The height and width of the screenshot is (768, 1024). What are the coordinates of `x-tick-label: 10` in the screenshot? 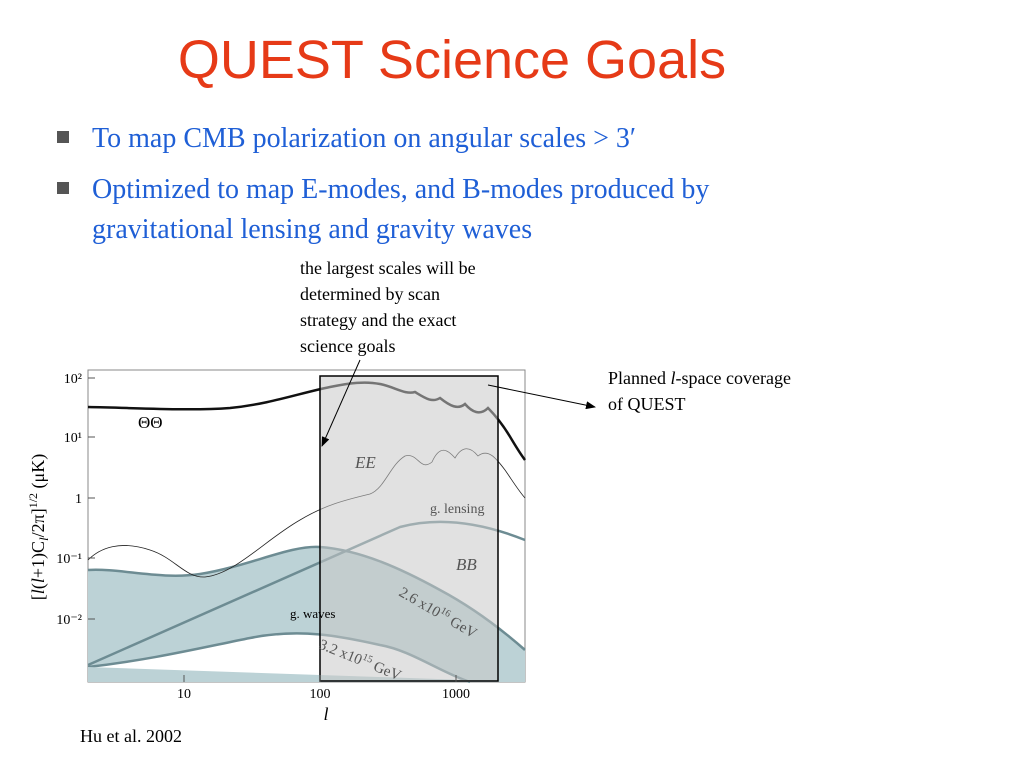 It's located at (184, 694).